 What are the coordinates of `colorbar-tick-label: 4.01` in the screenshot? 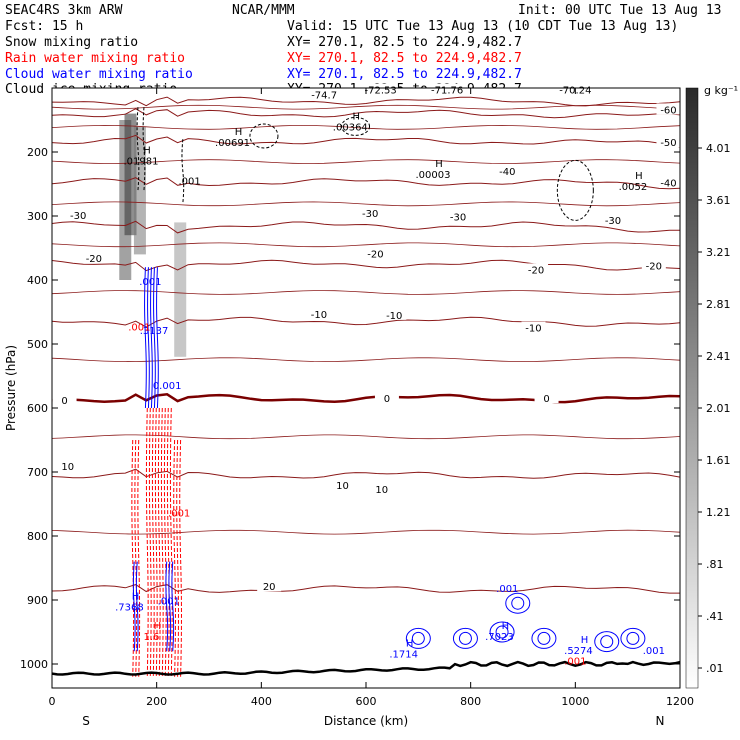 It's located at (718, 148).